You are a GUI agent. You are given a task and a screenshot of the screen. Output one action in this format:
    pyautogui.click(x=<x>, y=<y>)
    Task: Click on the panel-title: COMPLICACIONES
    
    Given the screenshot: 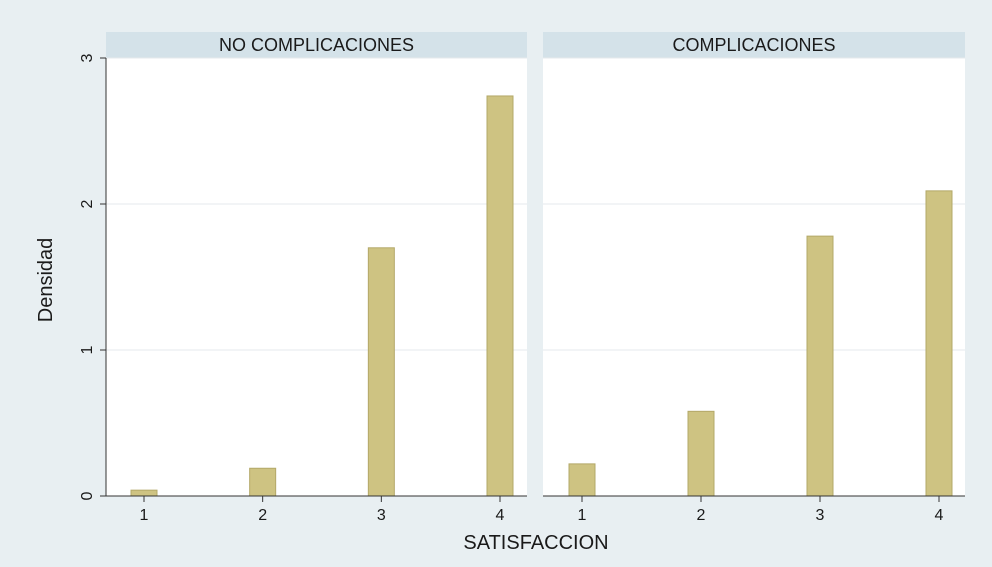 What is the action you would take?
    pyautogui.click(x=753, y=45)
    